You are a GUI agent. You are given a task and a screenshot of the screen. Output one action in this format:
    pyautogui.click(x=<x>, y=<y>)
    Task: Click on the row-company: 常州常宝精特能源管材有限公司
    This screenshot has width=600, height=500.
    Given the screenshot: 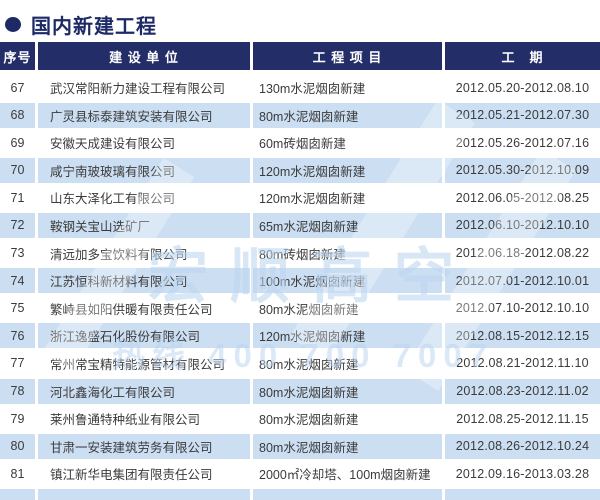 What is the action you would take?
    pyautogui.click(x=144, y=363)
    